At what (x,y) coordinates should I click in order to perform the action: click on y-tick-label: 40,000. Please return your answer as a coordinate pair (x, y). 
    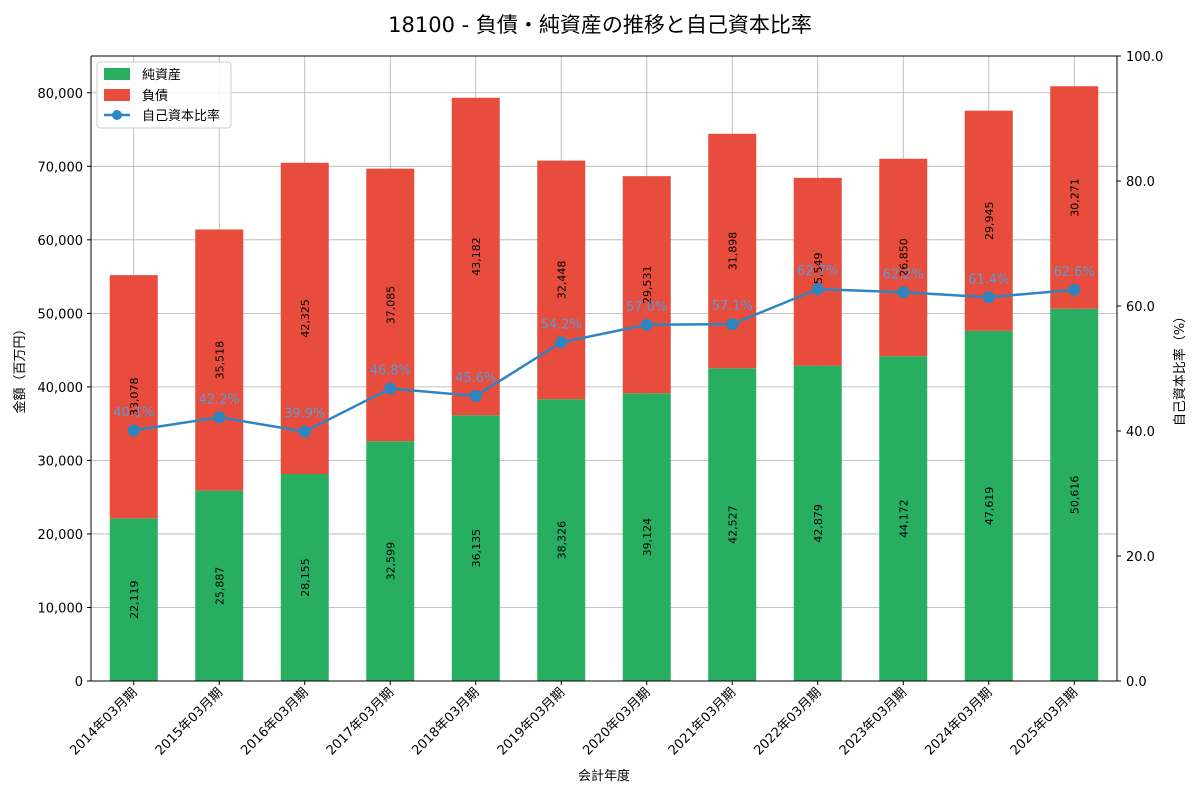
    Looking at the image, I should click on (61, 388).